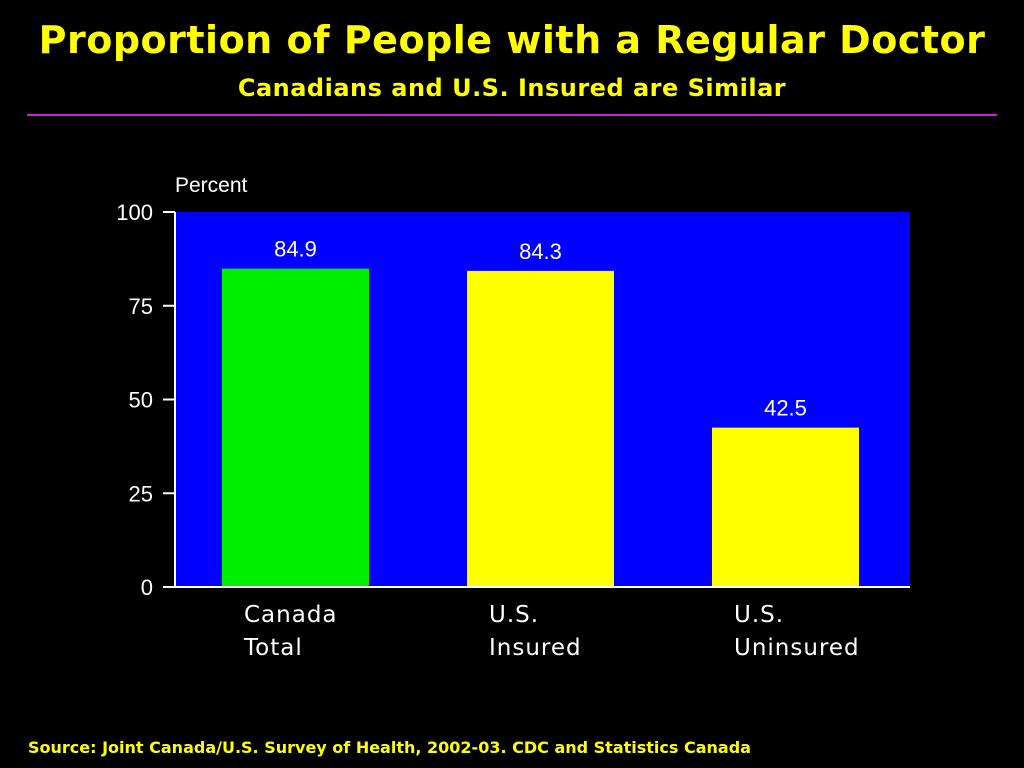 The height and width of the screenshot is (768, 1024). I want to click on x-tick-label: Uninsured, so click(797, 648).